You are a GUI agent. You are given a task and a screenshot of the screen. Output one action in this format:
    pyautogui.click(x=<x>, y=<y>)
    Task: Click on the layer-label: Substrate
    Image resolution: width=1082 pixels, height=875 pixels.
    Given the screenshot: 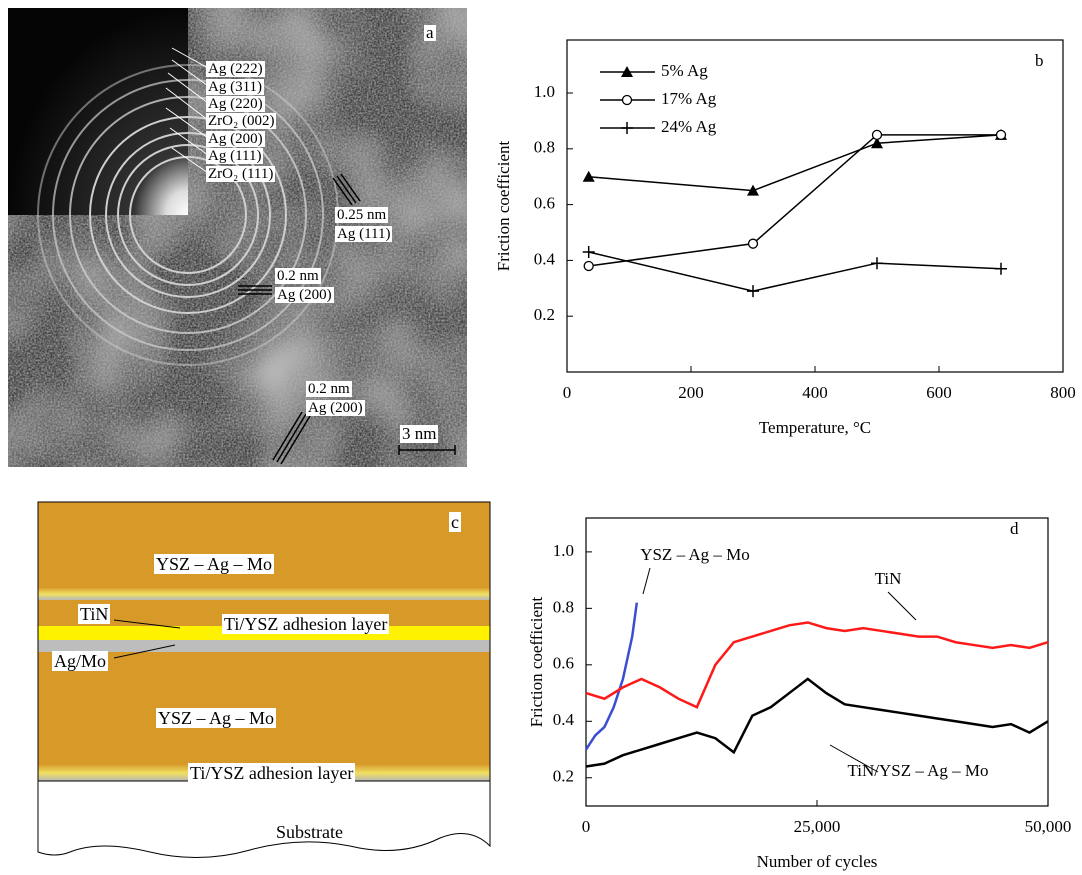 What is the action you would take?
    pyautogui.click(x=309, y=832)
    